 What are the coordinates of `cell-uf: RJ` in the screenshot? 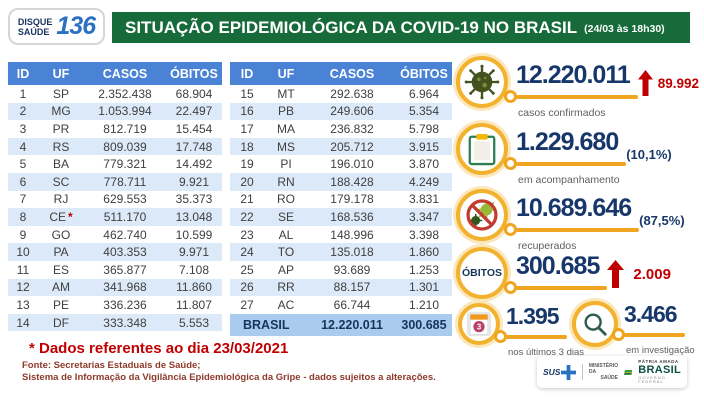 It's located at (61, 199).